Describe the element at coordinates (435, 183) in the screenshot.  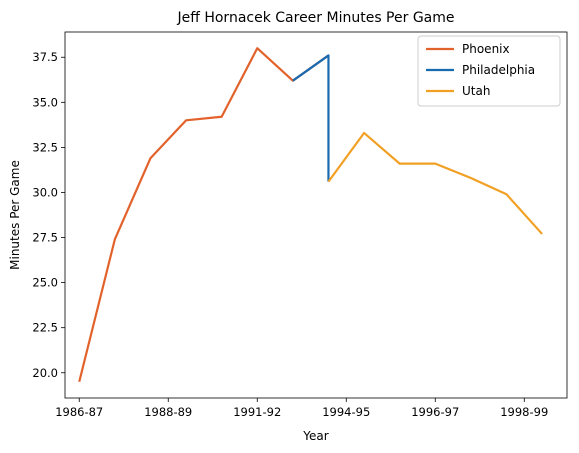
I see `series-line-utah` at that location.